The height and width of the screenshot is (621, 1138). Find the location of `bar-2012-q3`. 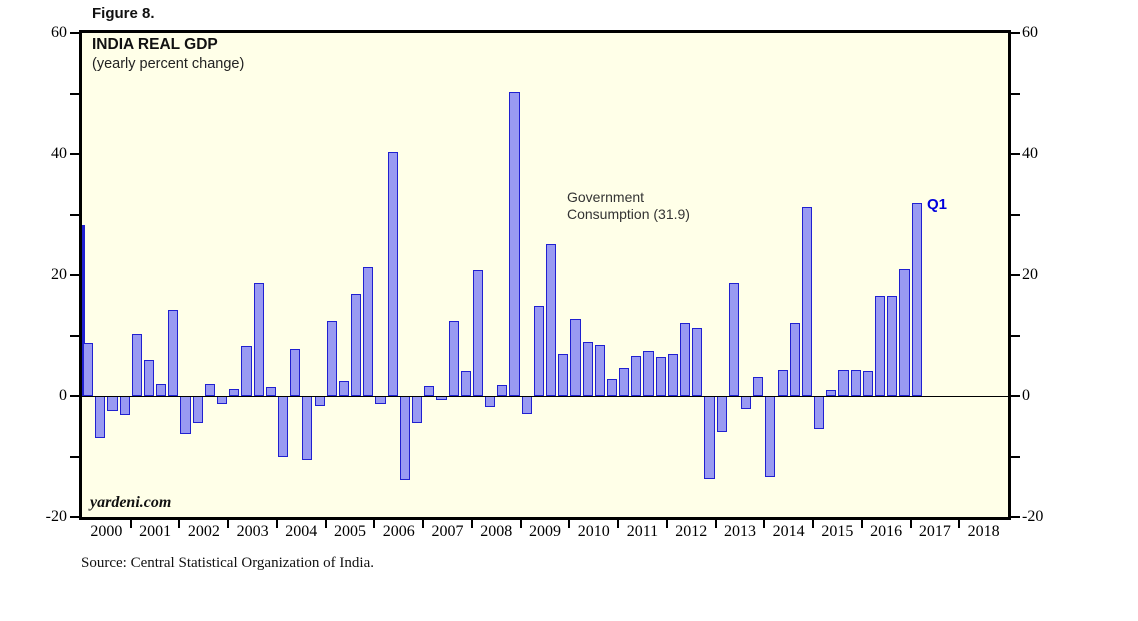

bar-2012-q3 is located at coordinates (697, 362).